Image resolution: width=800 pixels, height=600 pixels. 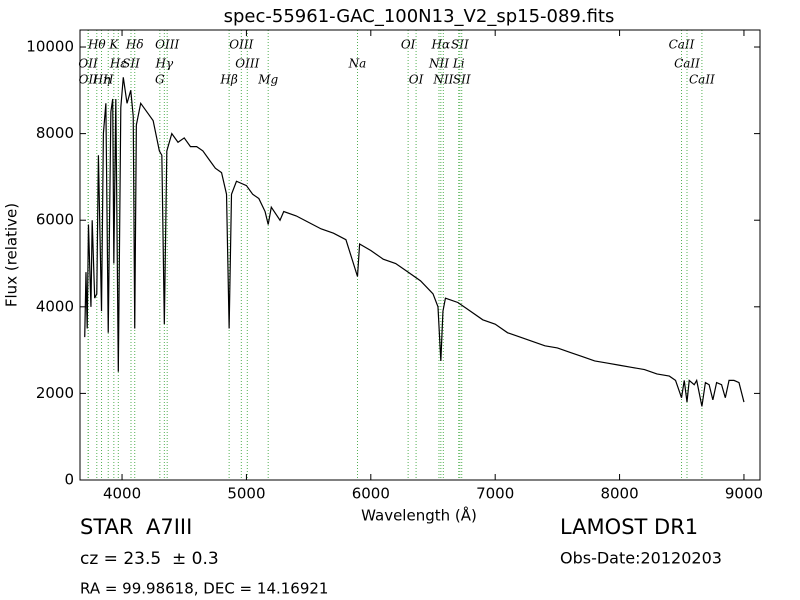 What do you see at coordinates (419, 16) in the screenshot?
I see `chart-title: spec-55961-GAC_100N13_V2_sp15-089.fits` at bounding box center [419, 16].